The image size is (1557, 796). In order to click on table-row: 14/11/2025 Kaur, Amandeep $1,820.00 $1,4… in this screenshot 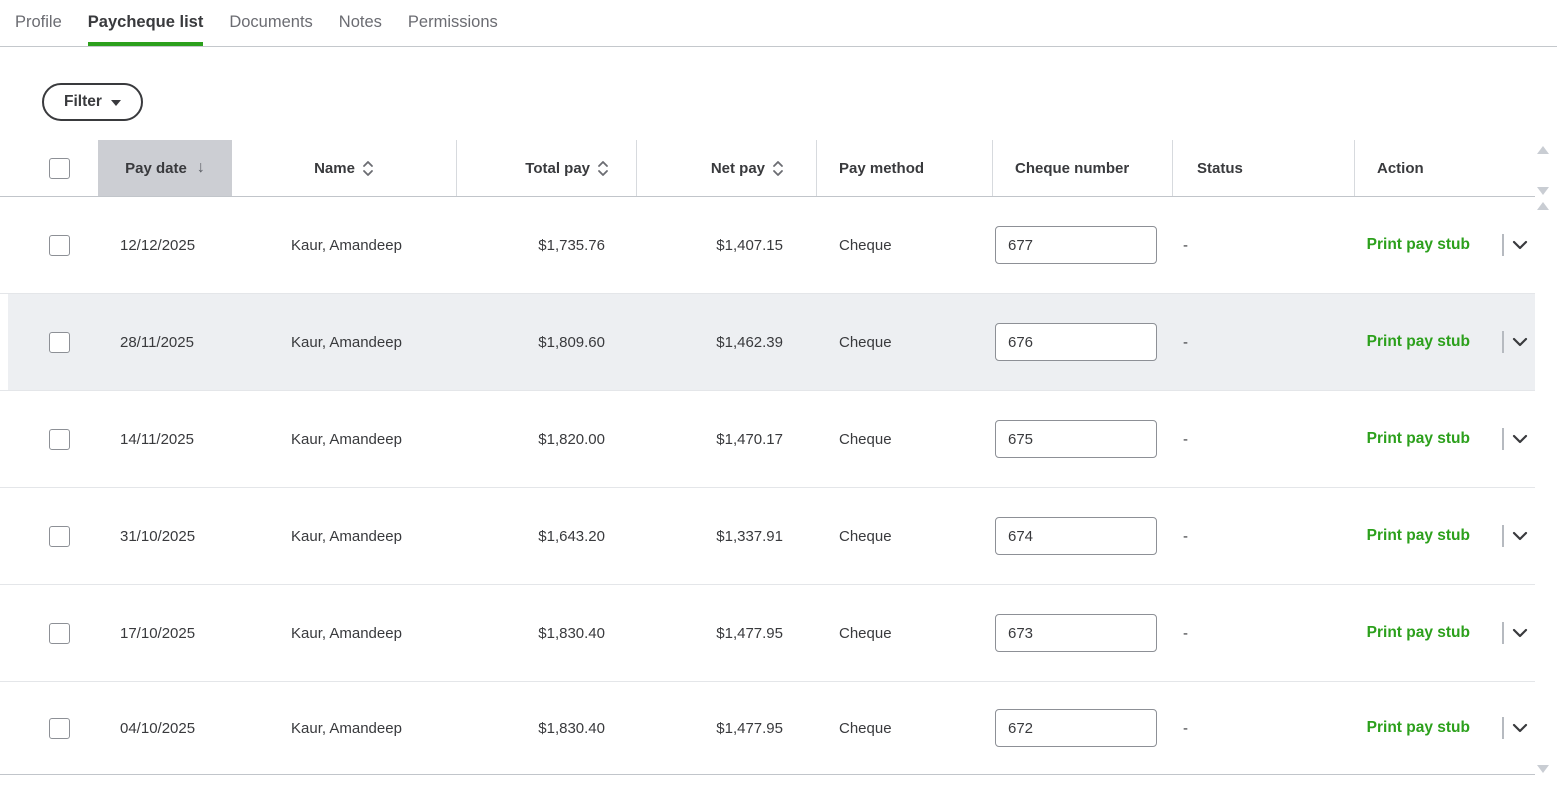, I will do `click(767, 439)`.